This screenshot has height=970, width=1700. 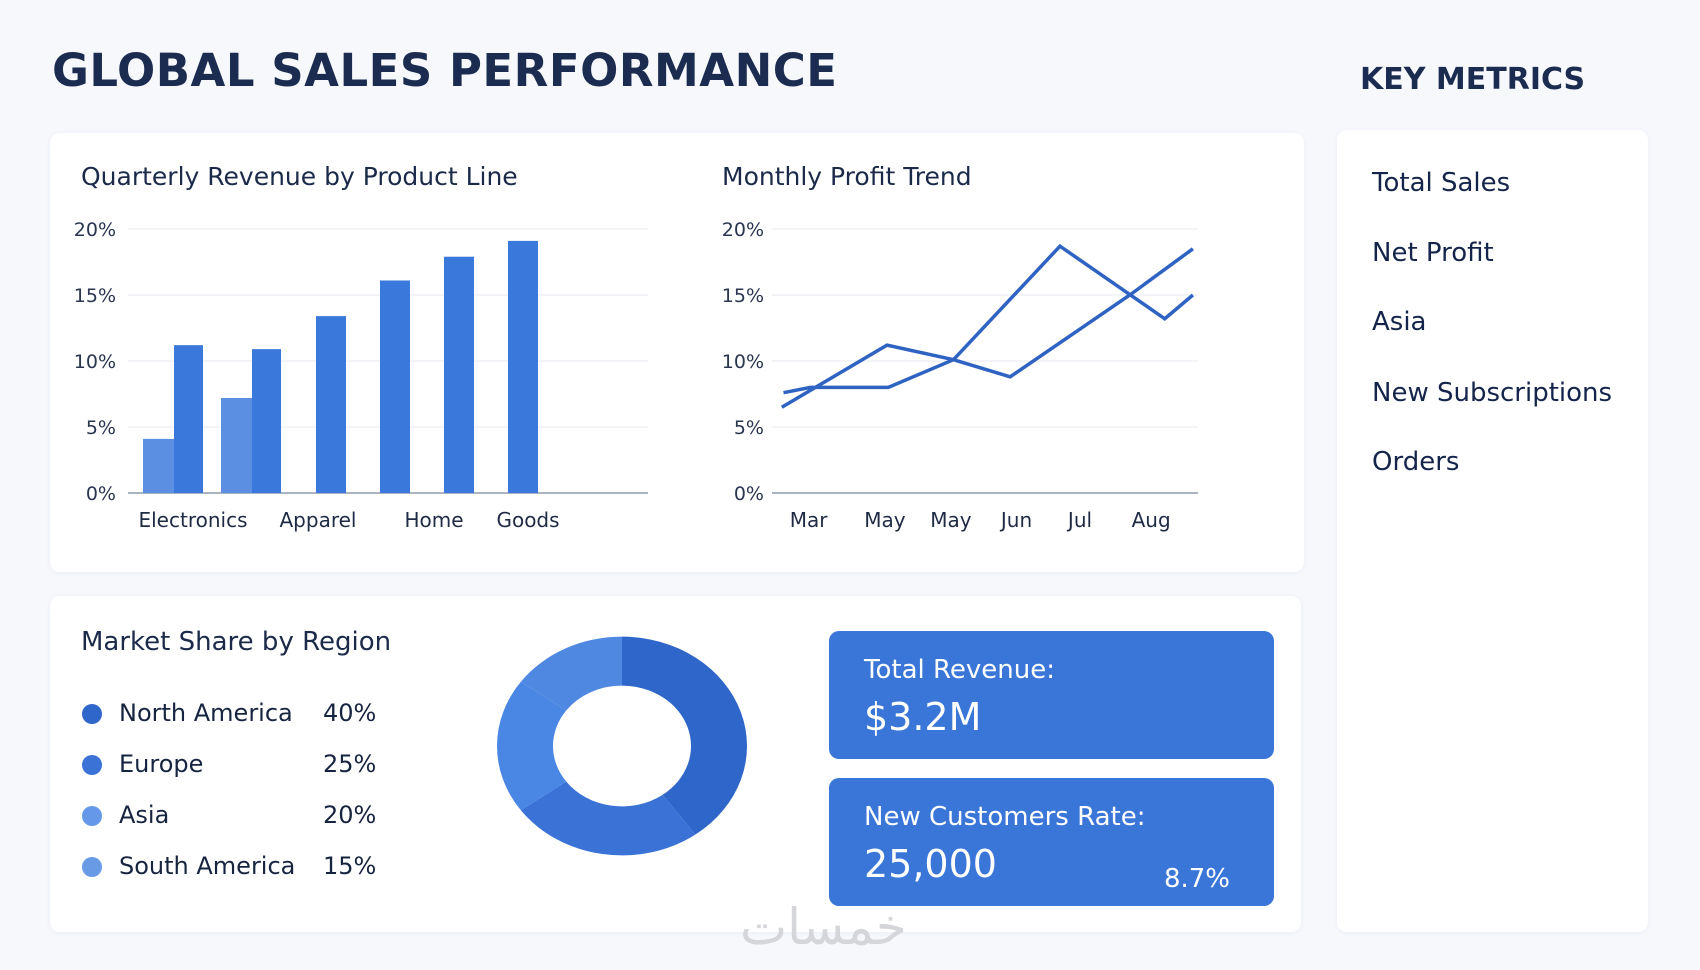 I want to click on bar-goods, so click(x=523, y=366).